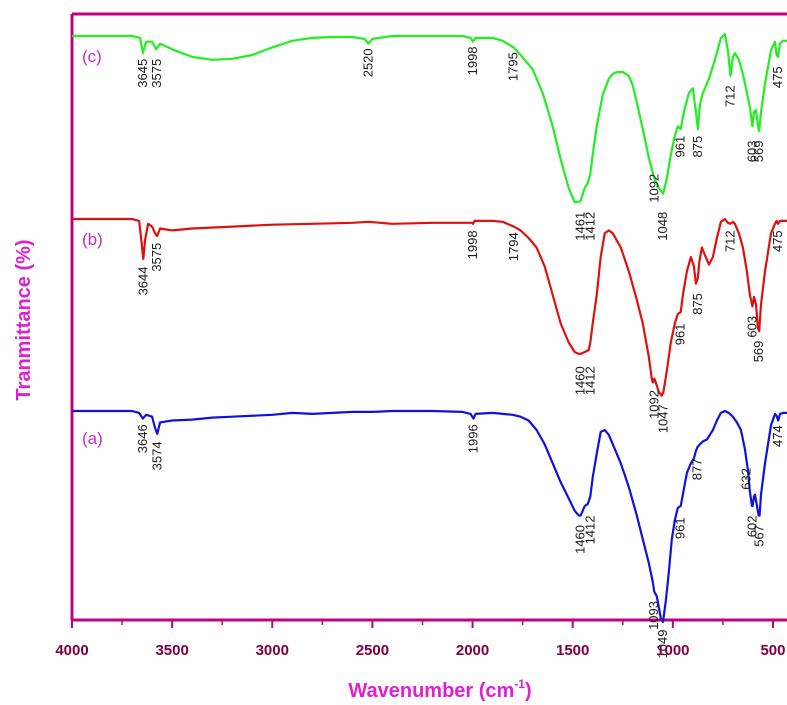 This screenshot has width=787, height=705. What do you see at coordinates (142, 281) in the screenshot?
I see `peak-label: 3644` at bounding box center [142, 281].